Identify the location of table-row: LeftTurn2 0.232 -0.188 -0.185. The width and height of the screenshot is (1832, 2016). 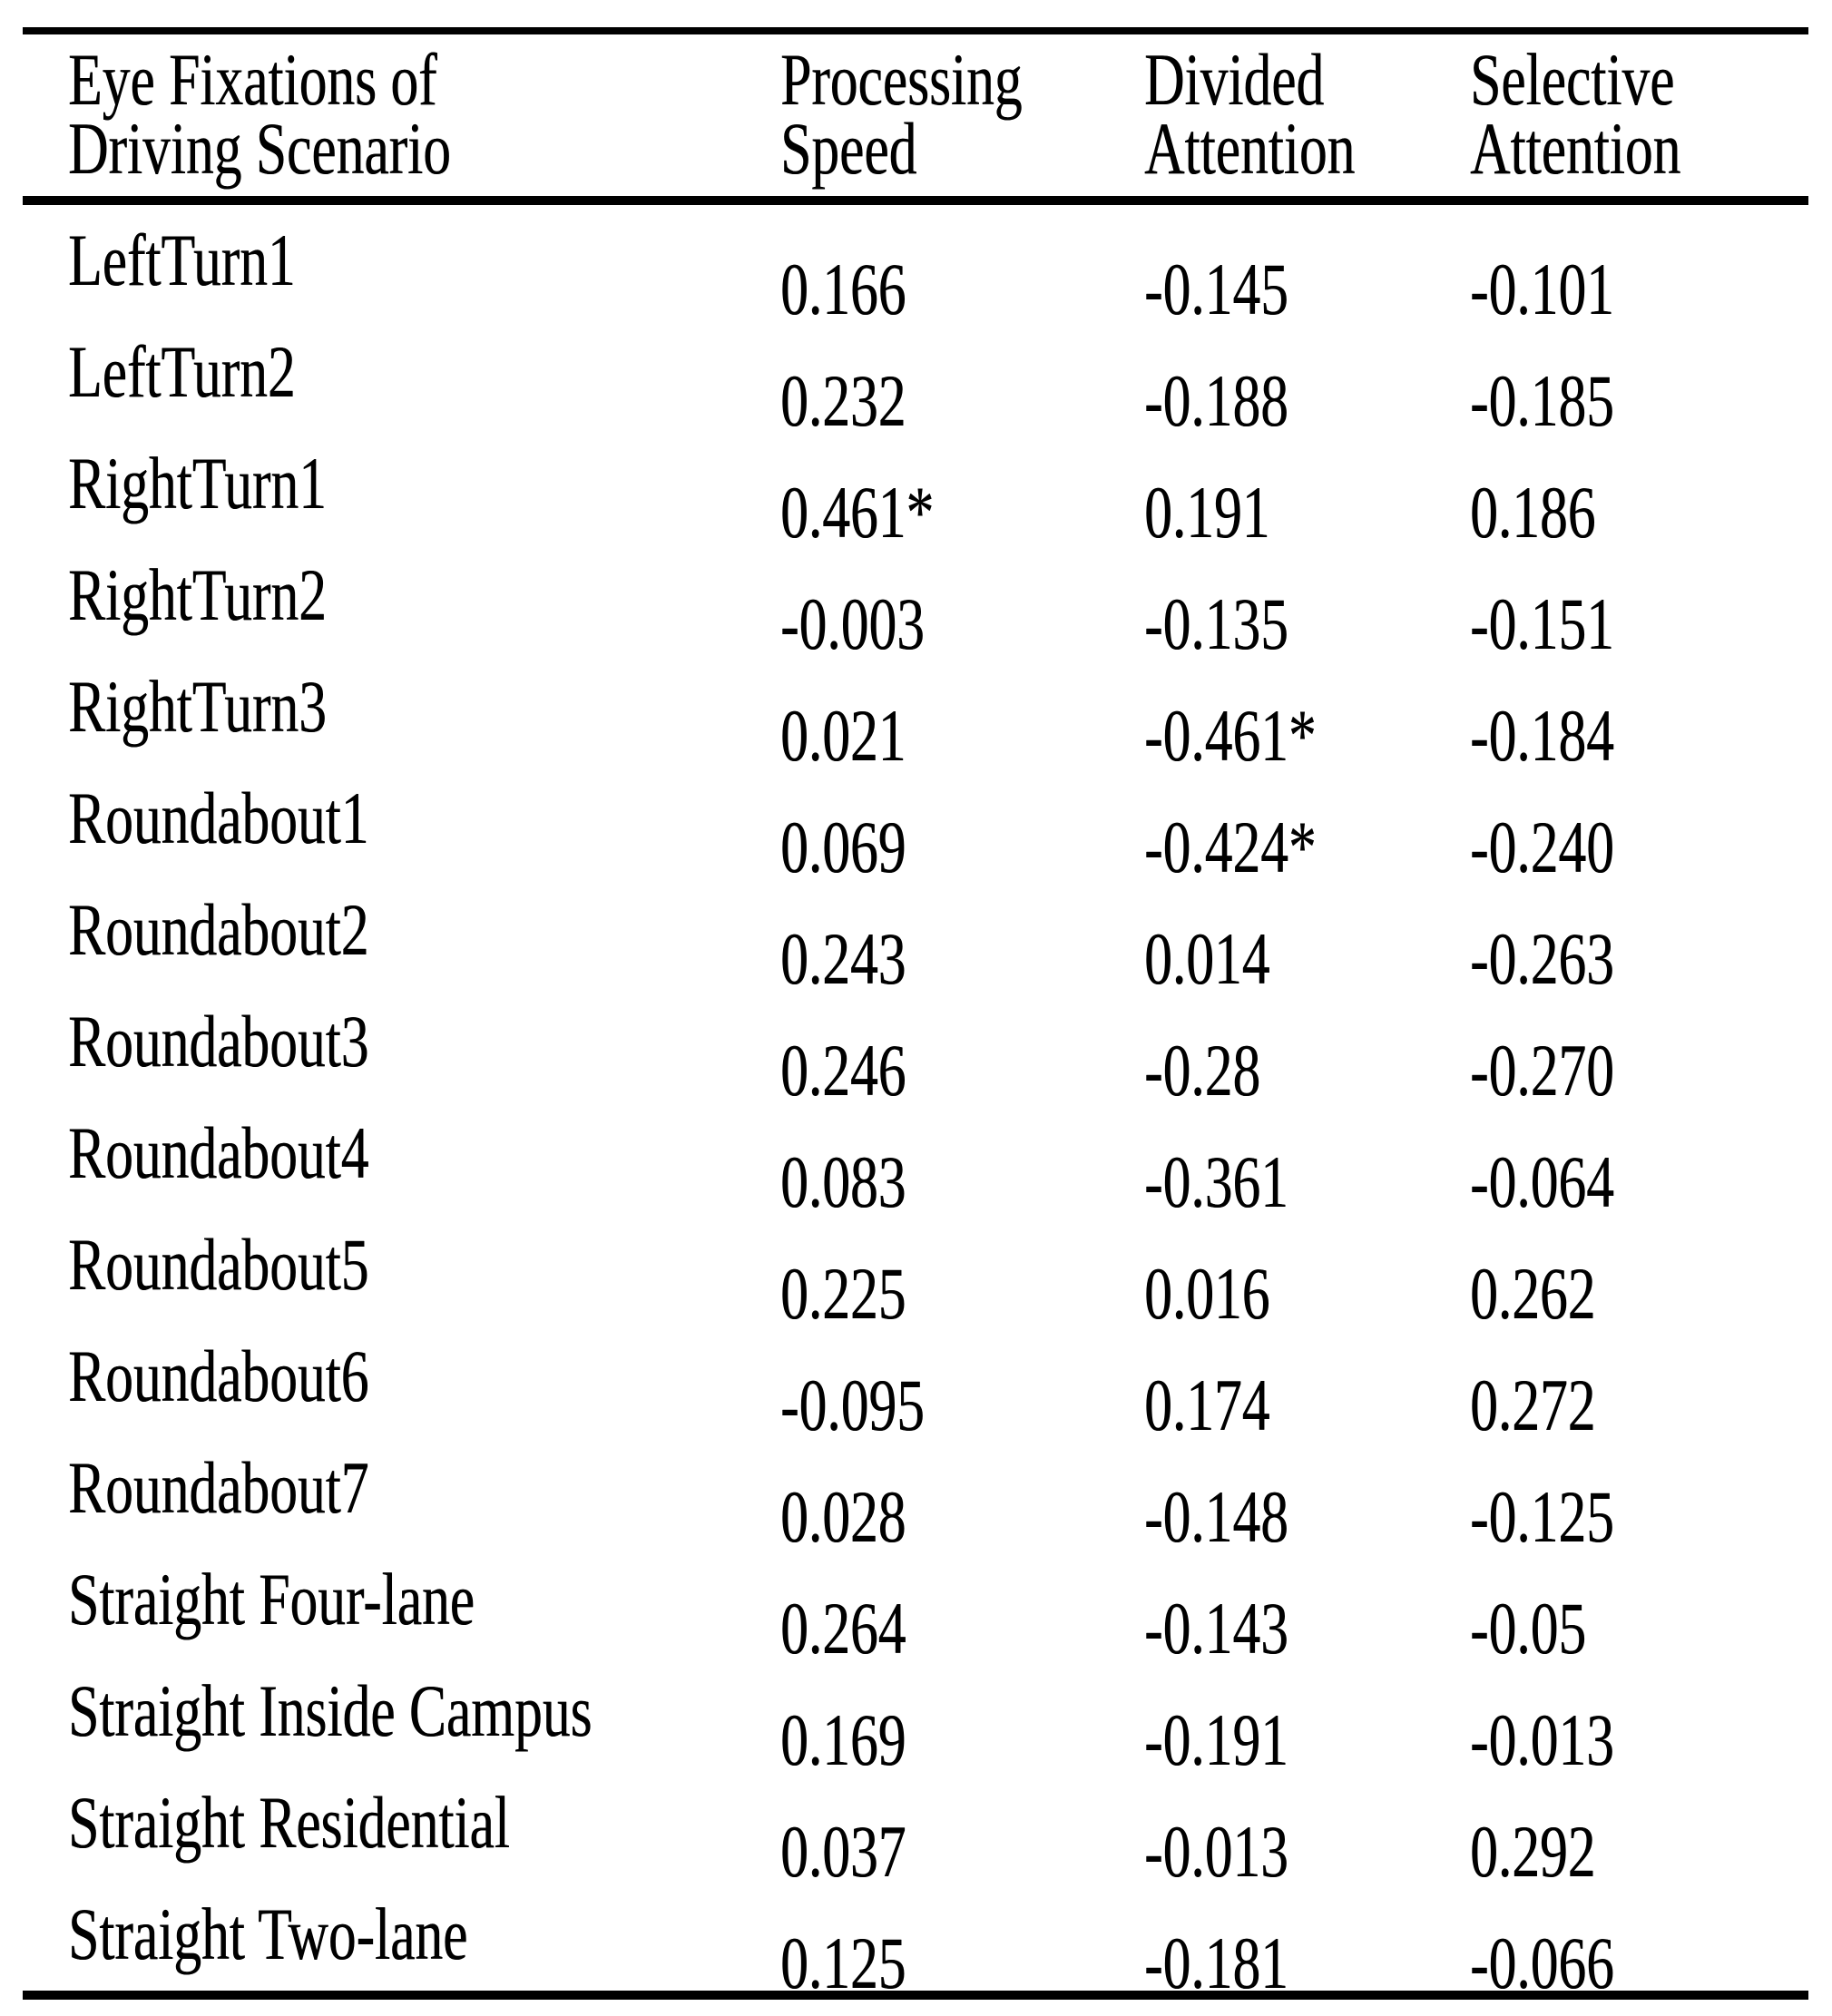
(915, 377).